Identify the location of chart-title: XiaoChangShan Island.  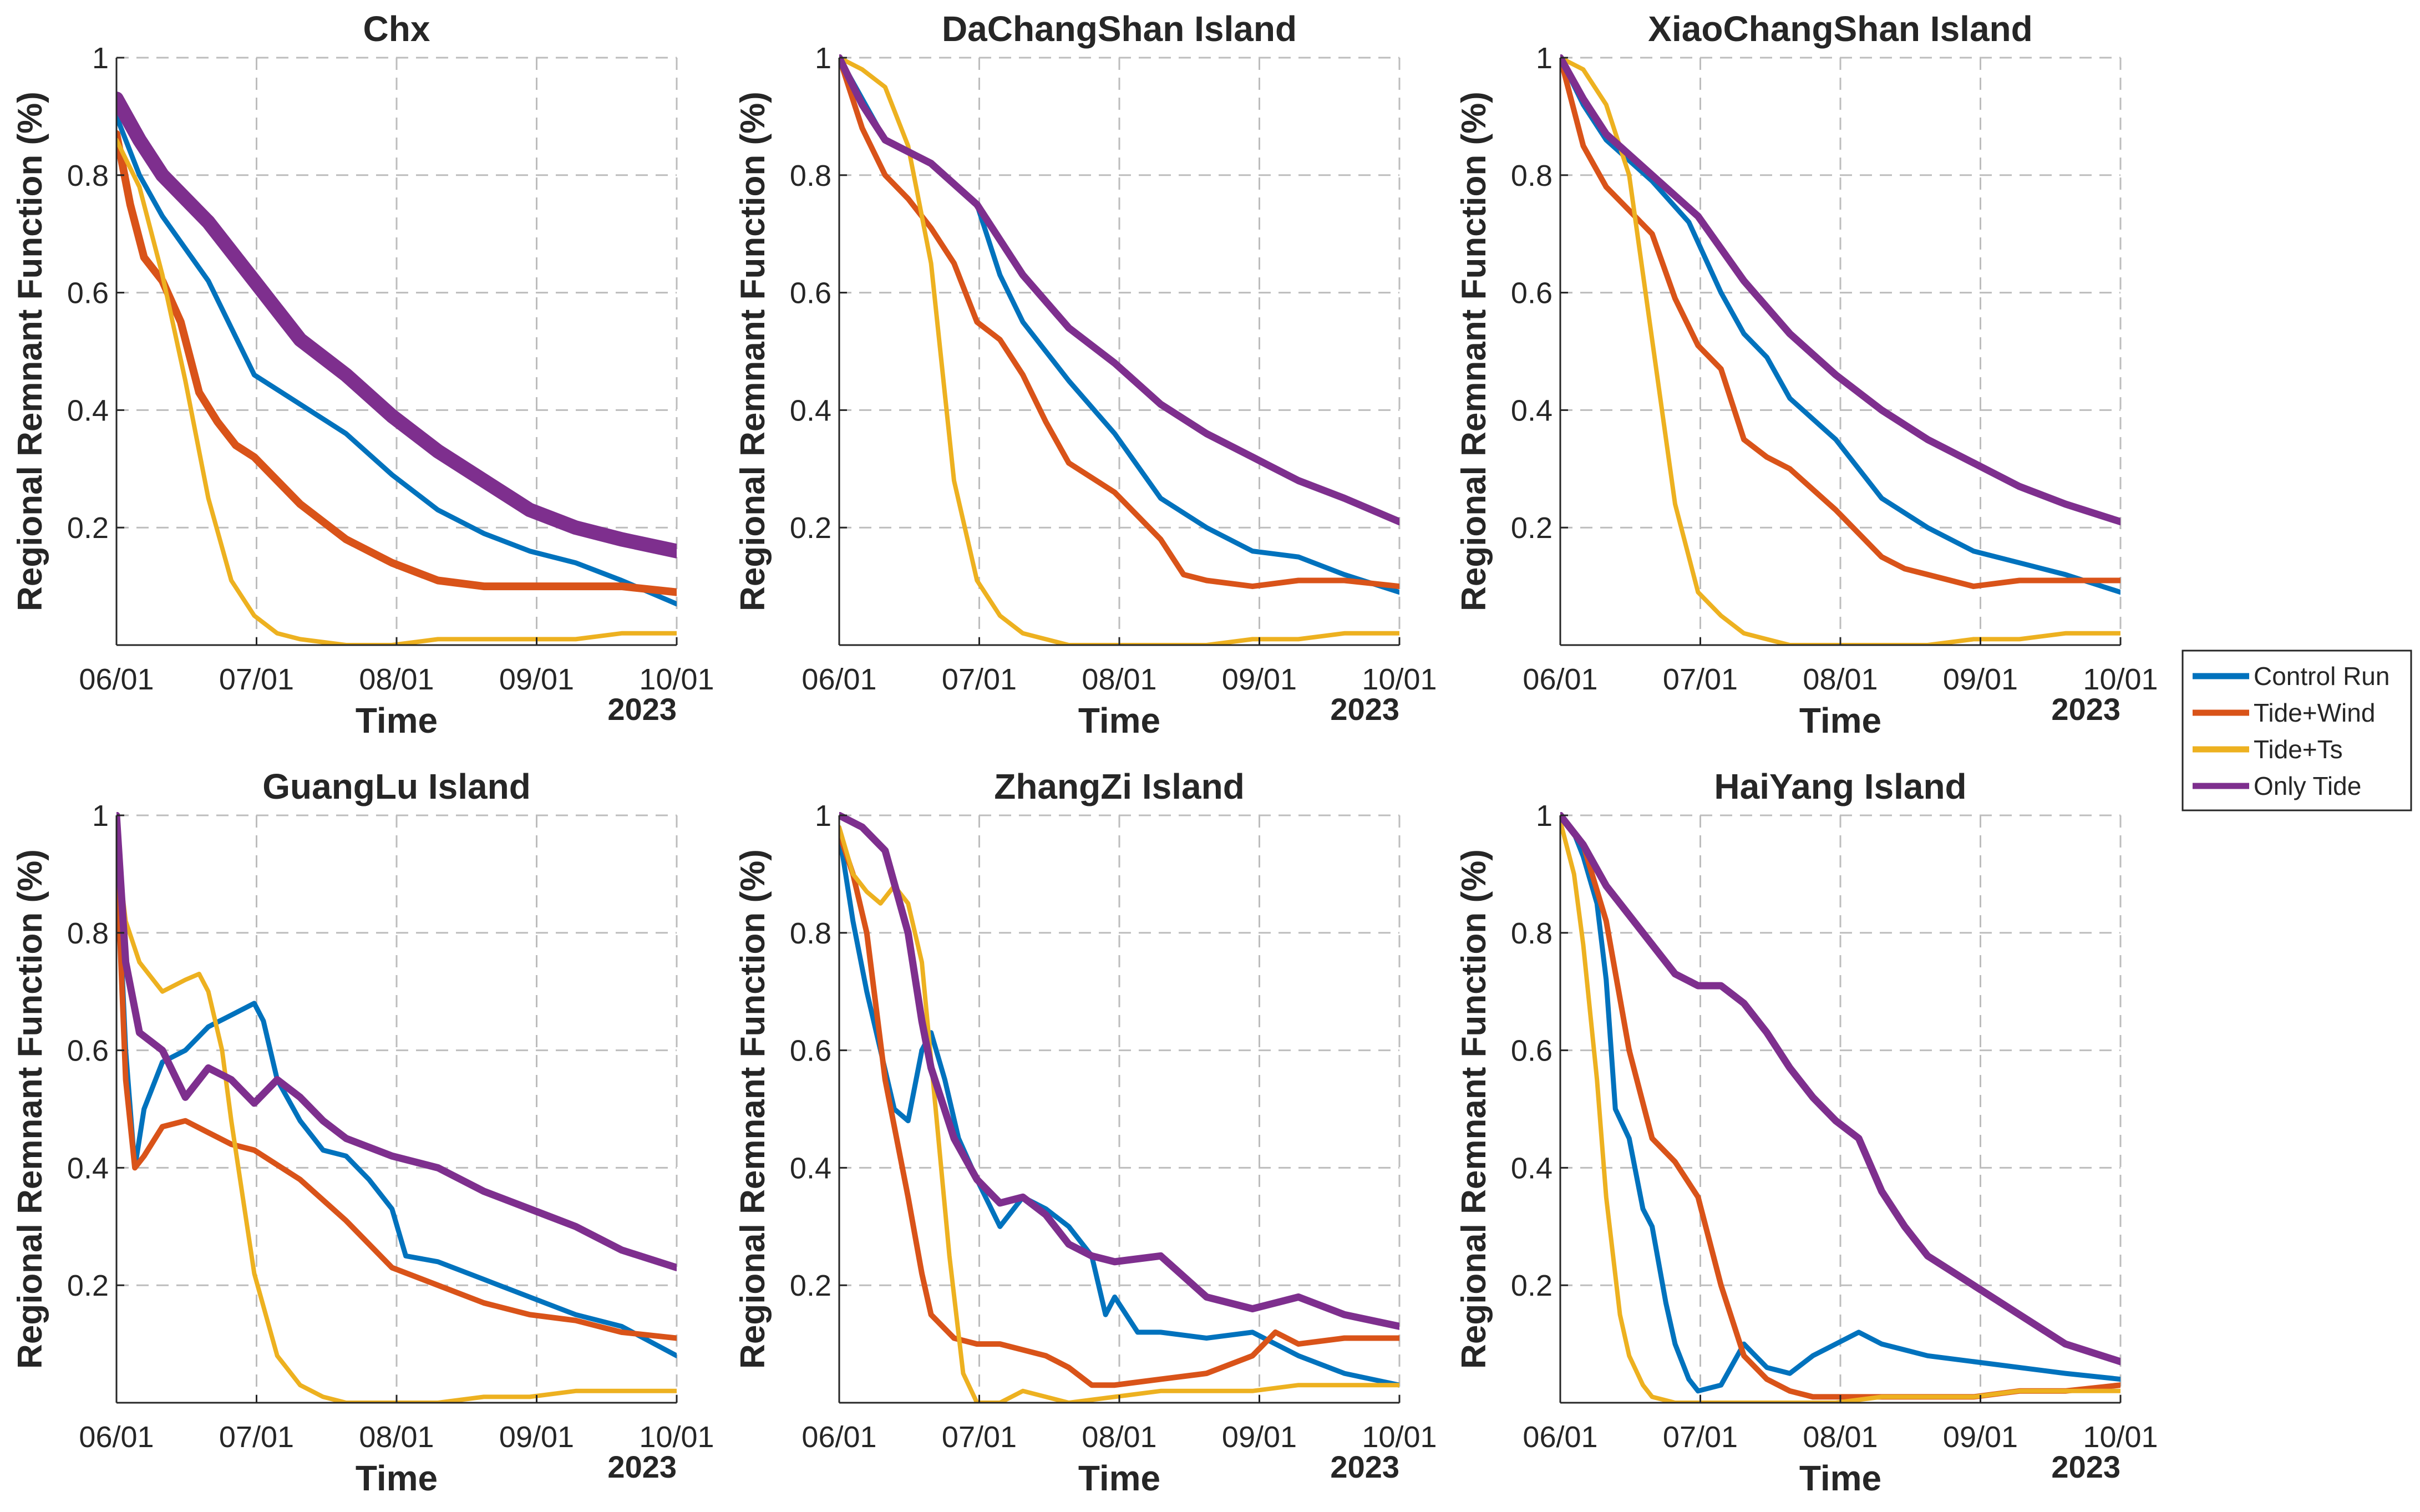
(1840, 29).